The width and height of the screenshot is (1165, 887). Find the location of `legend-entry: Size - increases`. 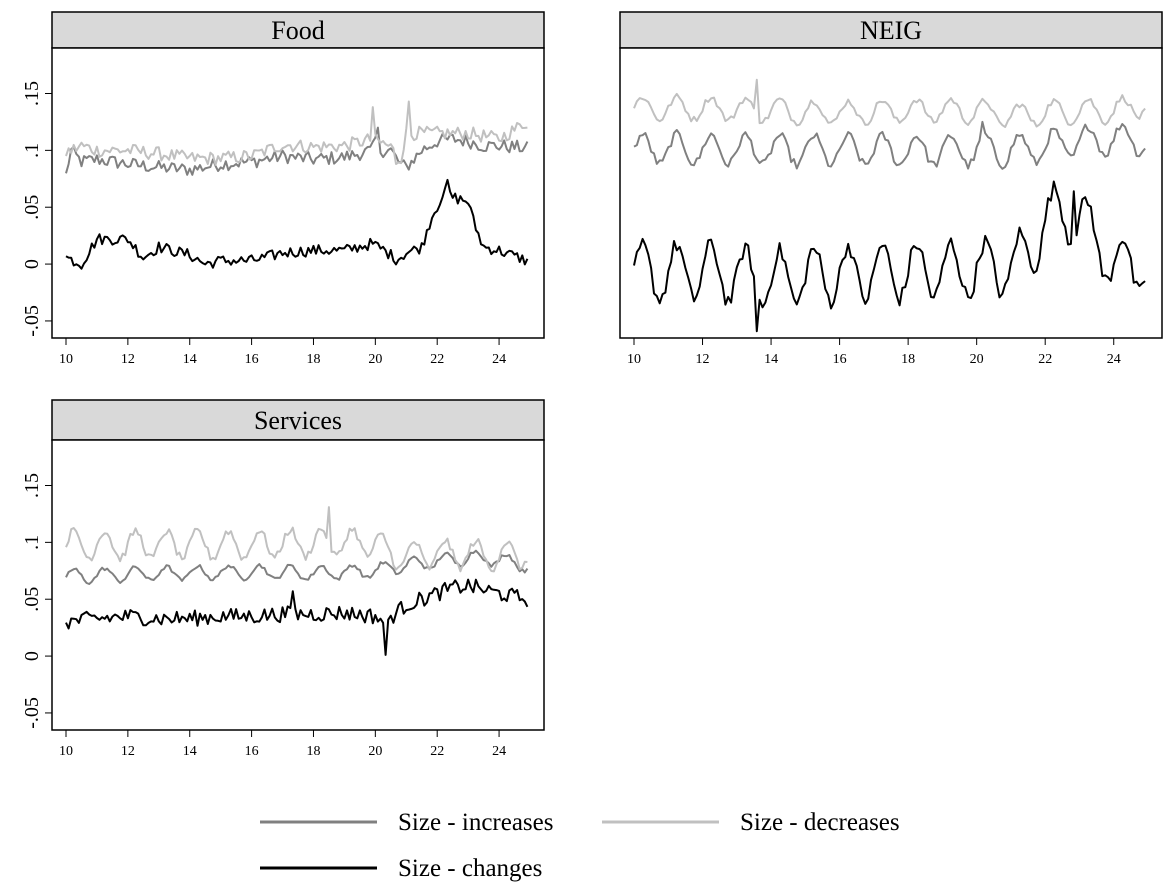

legend-entry: Size - increases is located at coordinates (406, 822).